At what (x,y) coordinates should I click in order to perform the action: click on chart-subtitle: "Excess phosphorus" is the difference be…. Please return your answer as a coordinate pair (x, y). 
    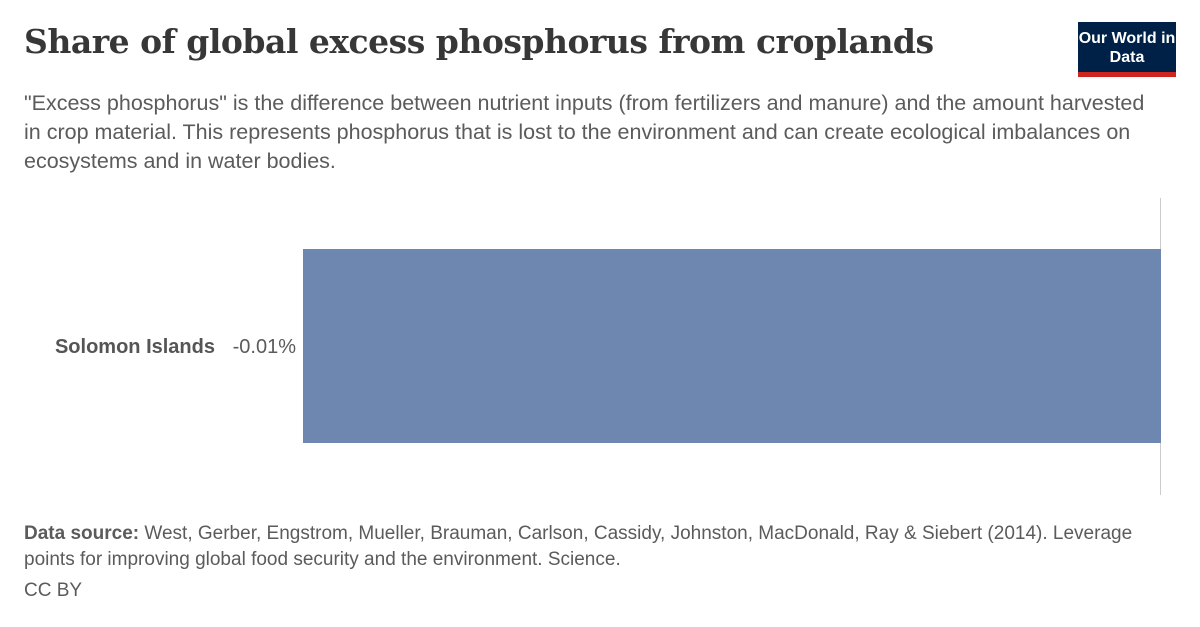
    Looking at the image, I should click on (584, 132).